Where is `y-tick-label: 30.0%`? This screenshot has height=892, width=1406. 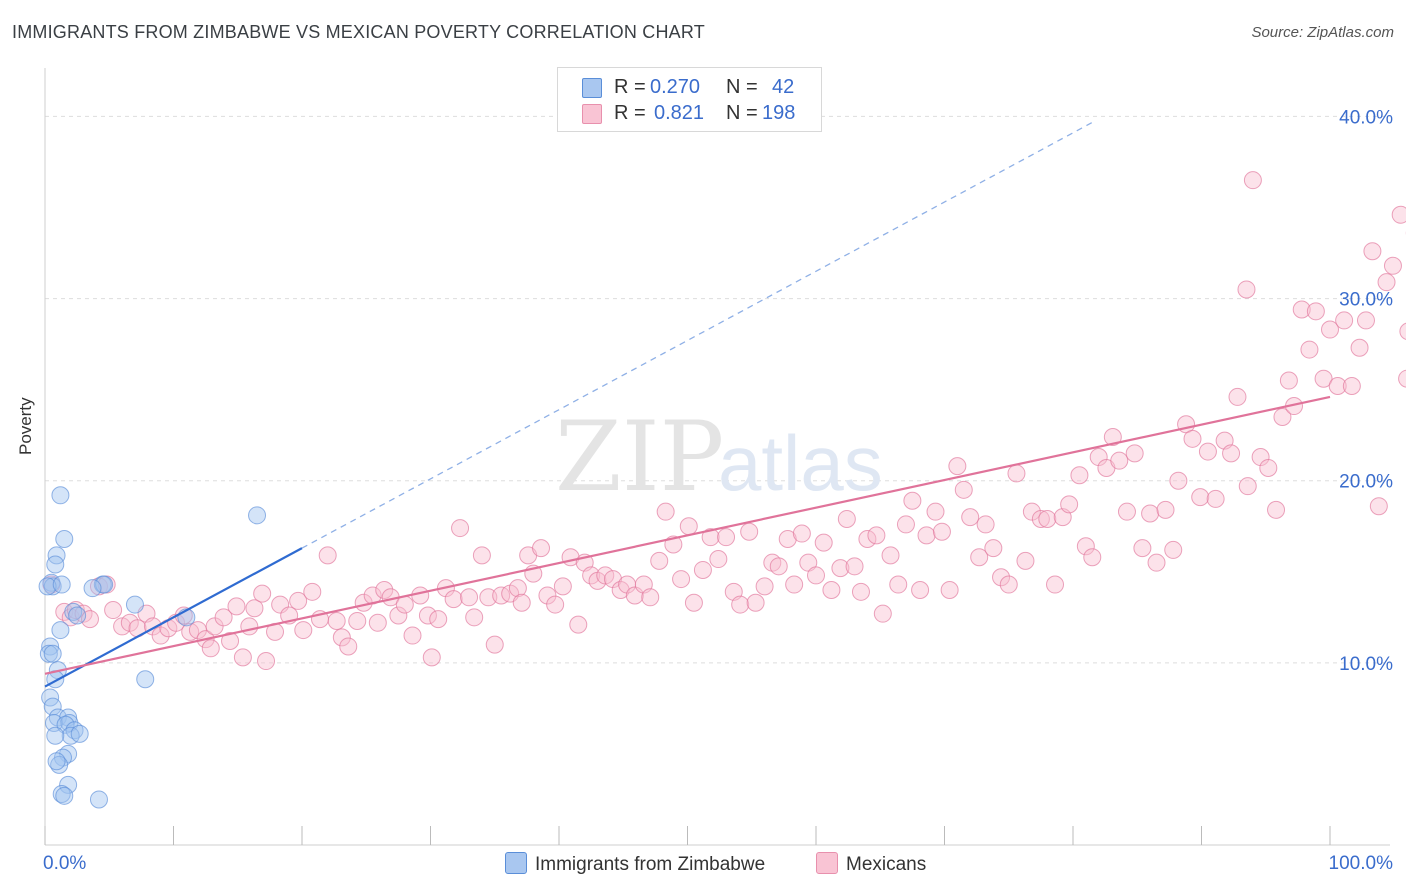 y-tick-label: 30.0% is located at coordinates (1366, 300).